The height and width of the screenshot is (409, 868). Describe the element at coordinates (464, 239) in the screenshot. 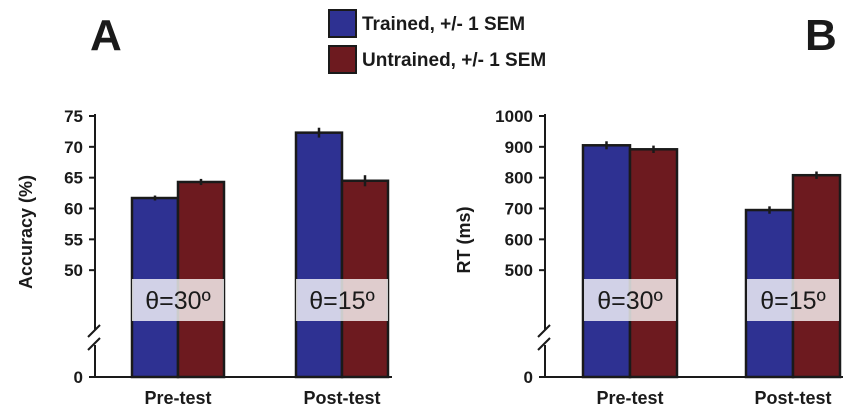

I see `y-axis-title: RT (ms)` at that location.